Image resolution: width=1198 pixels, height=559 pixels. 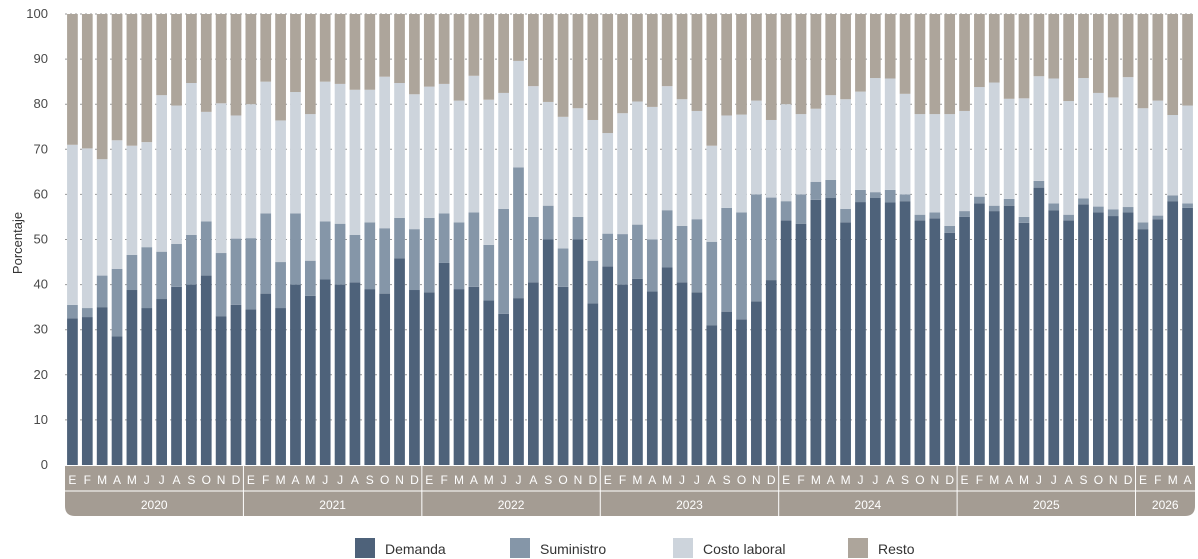 I want to click on year-label: 2023, so click(x=689, y=505).